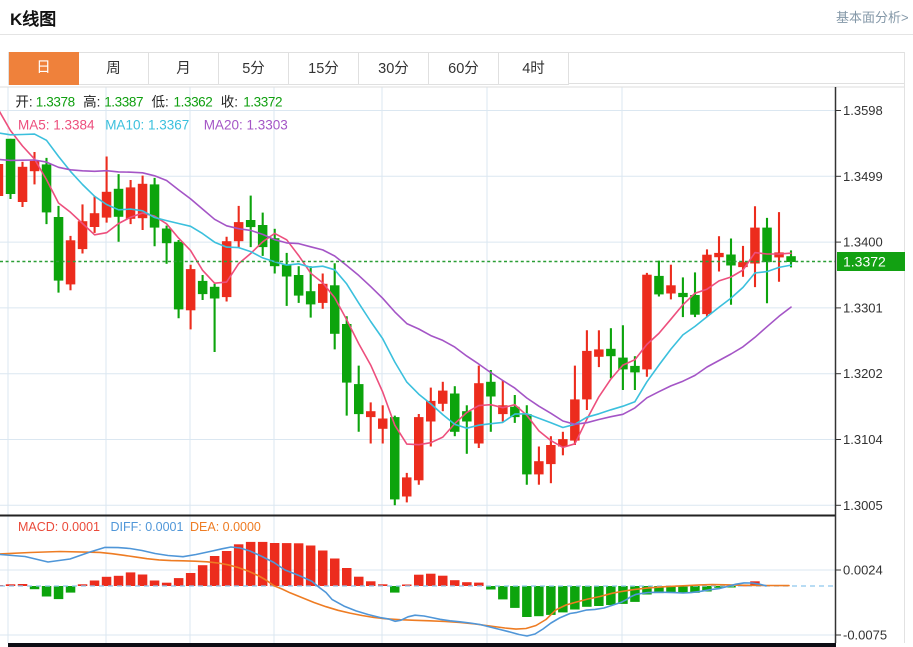 The width and height of the screenshot is (913, 647). I want to click on svg-text: 1.3598, so click(863, 110).